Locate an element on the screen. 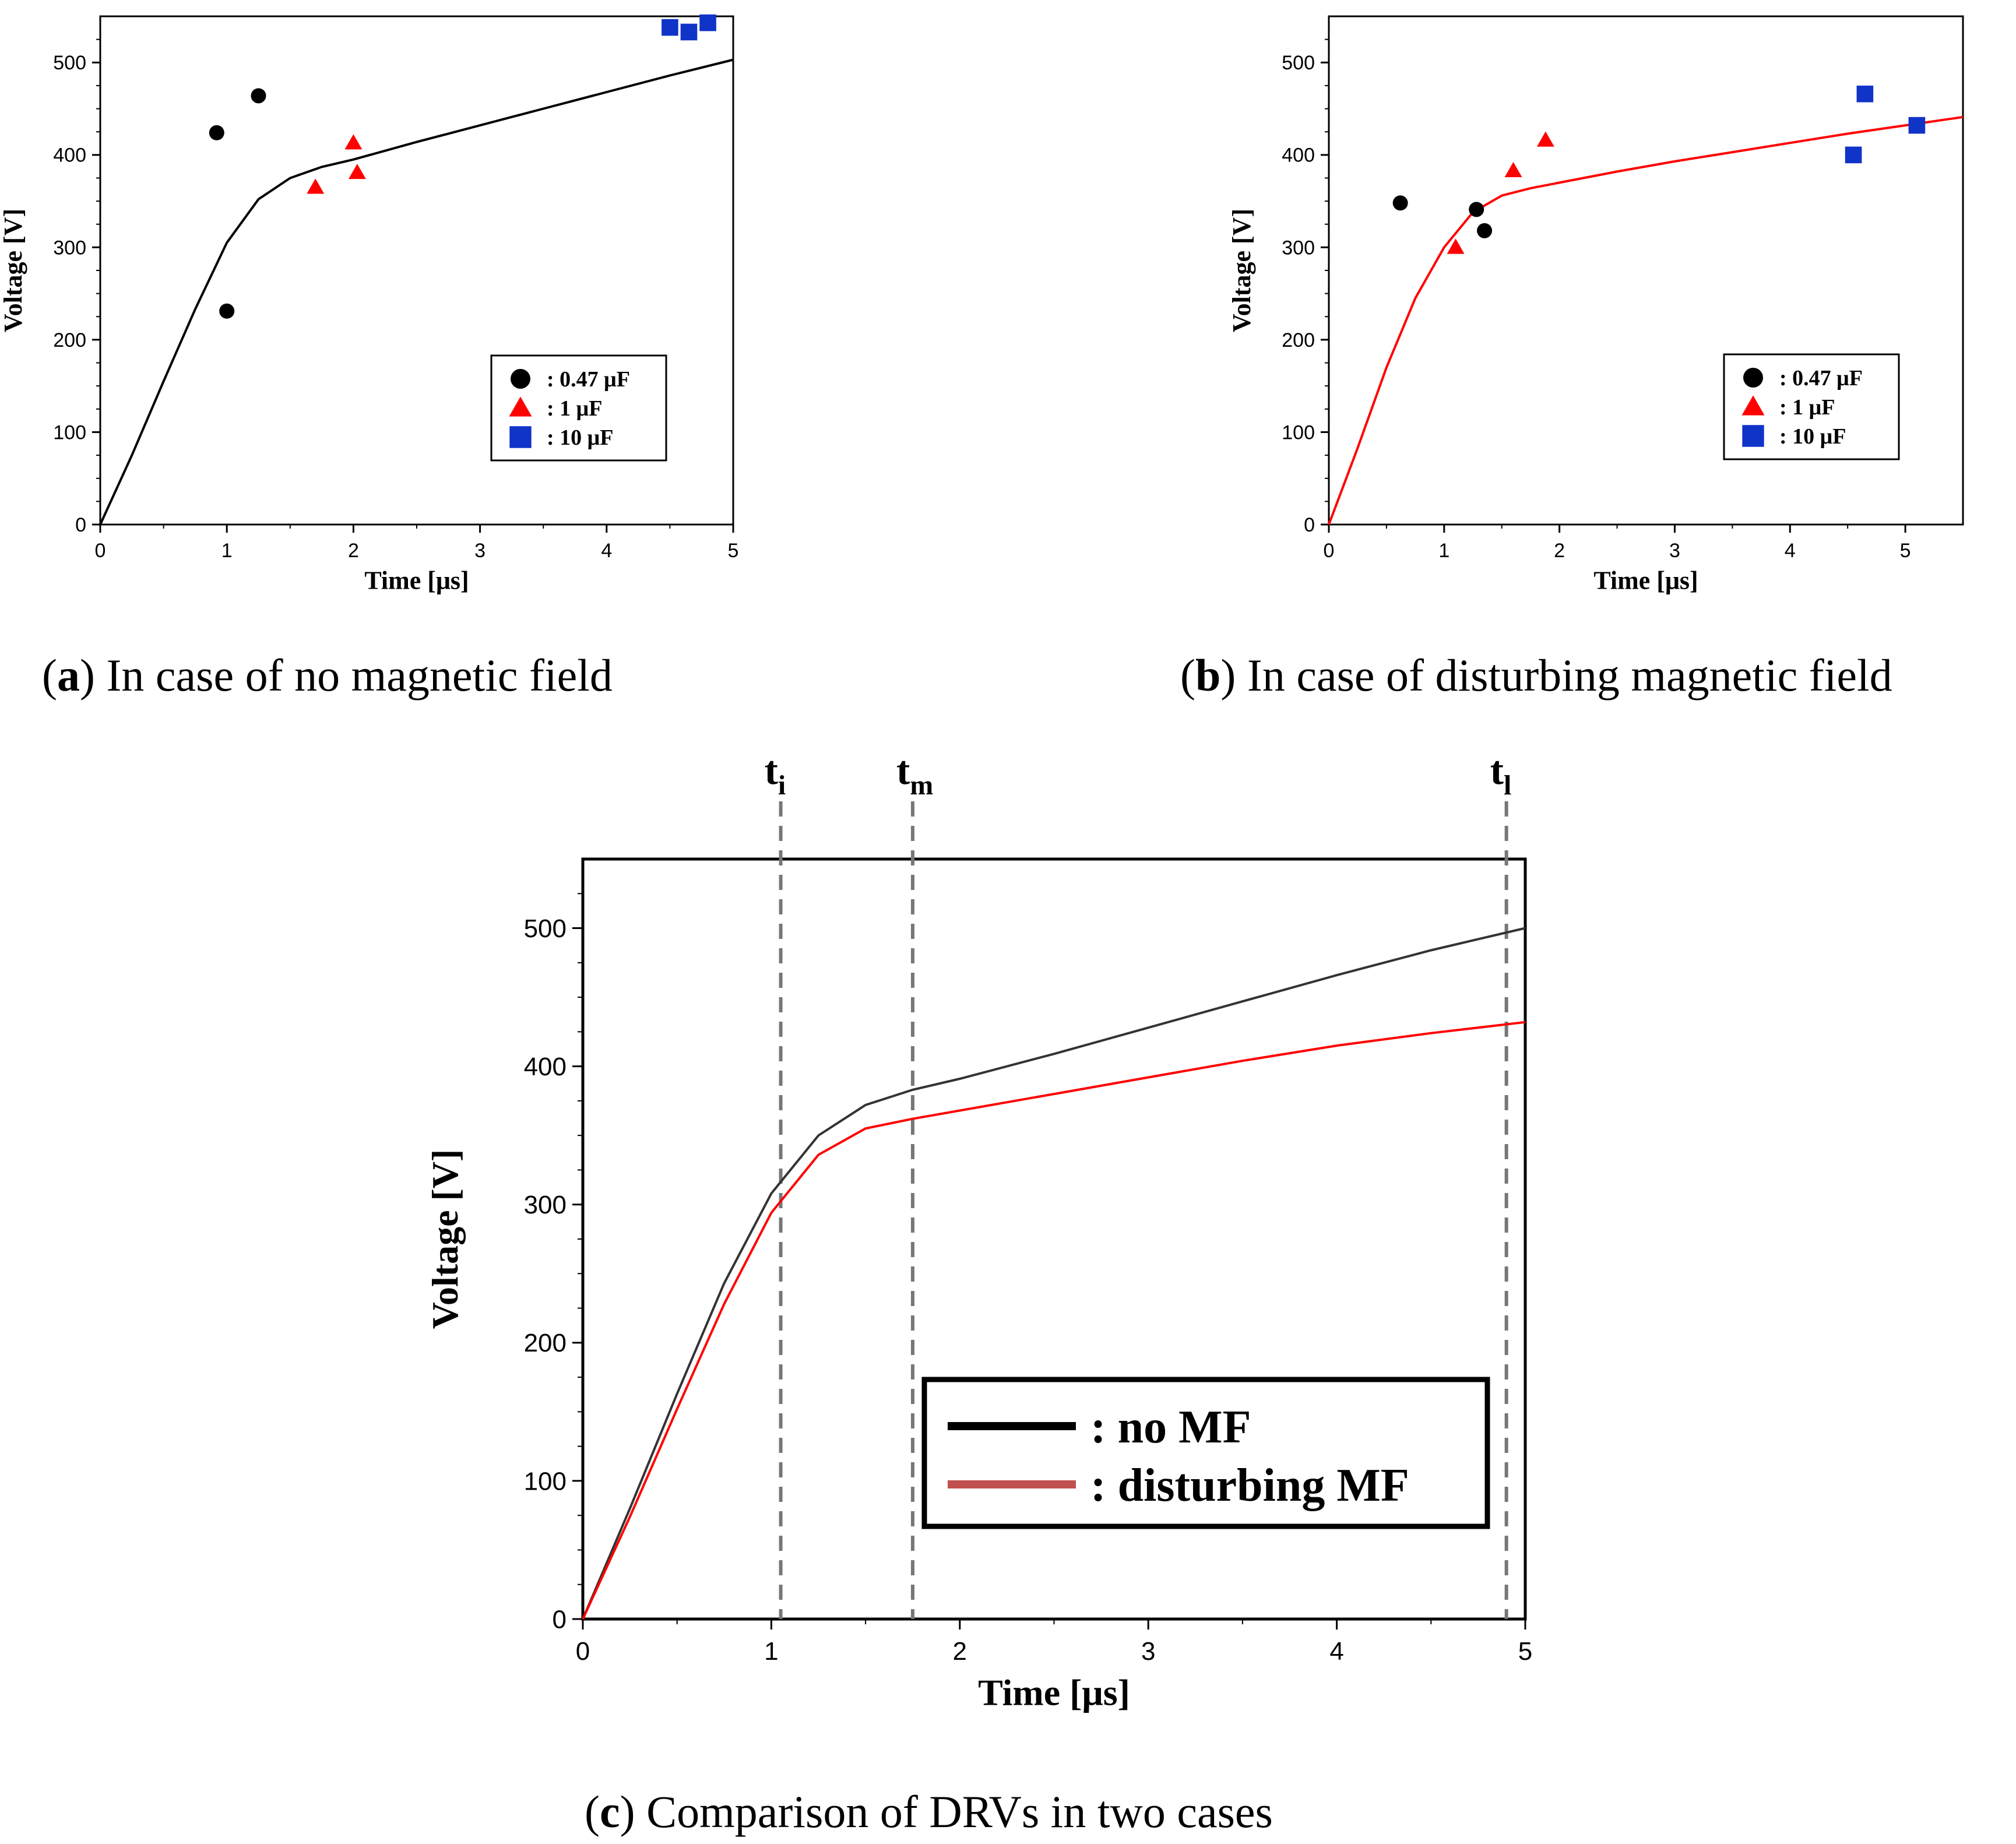  figure-caption: (b) In case of disturbing magnetic field is located at coordinates (1536, 675).